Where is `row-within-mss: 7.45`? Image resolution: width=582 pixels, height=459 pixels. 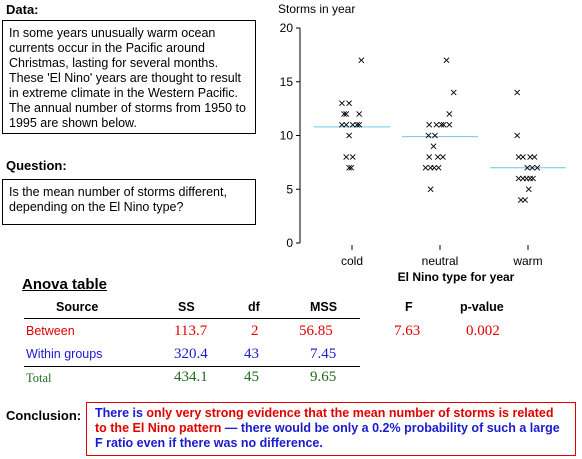
row-within-mss: 7.45 is located at coordinates (323, 354).